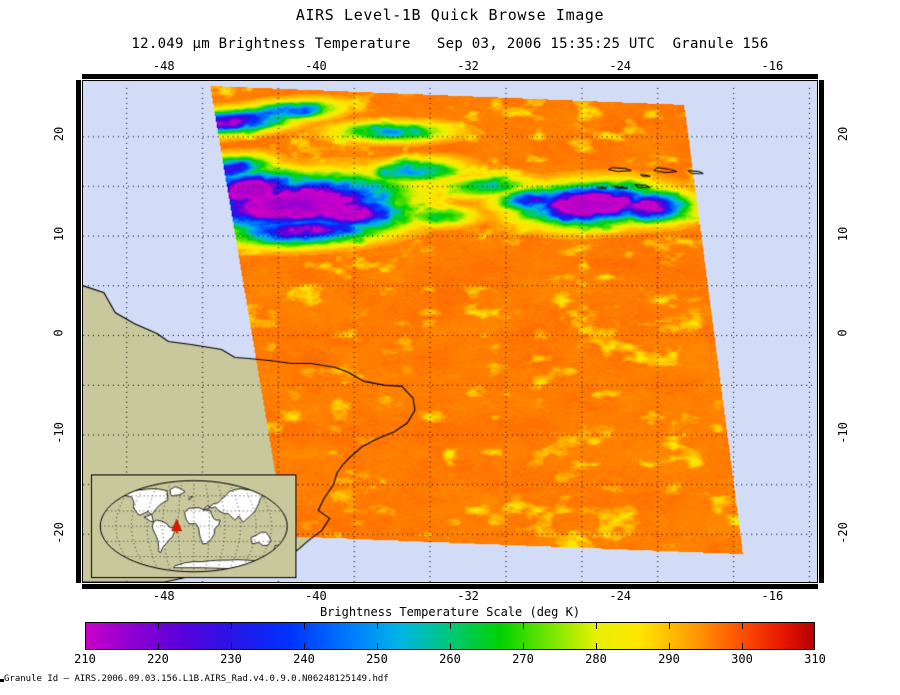  I want to click on colorbar-tick-label: 300, so click(742, 659).